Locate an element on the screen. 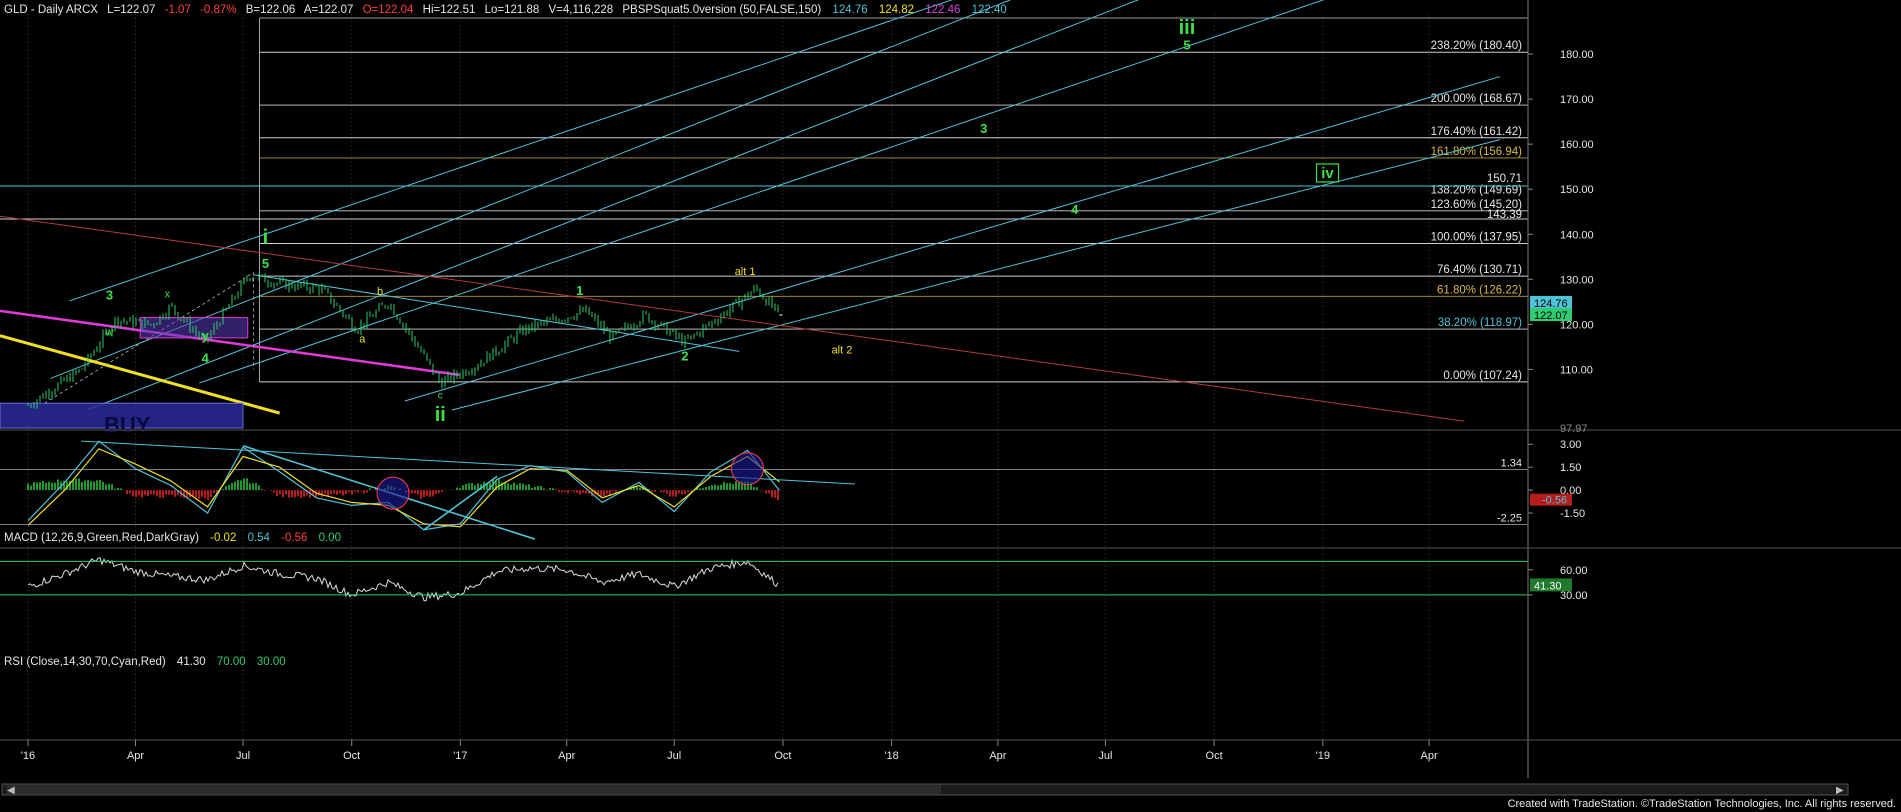  fib-label: 100.00% (137.95) is located at coordinates (1477, 238).